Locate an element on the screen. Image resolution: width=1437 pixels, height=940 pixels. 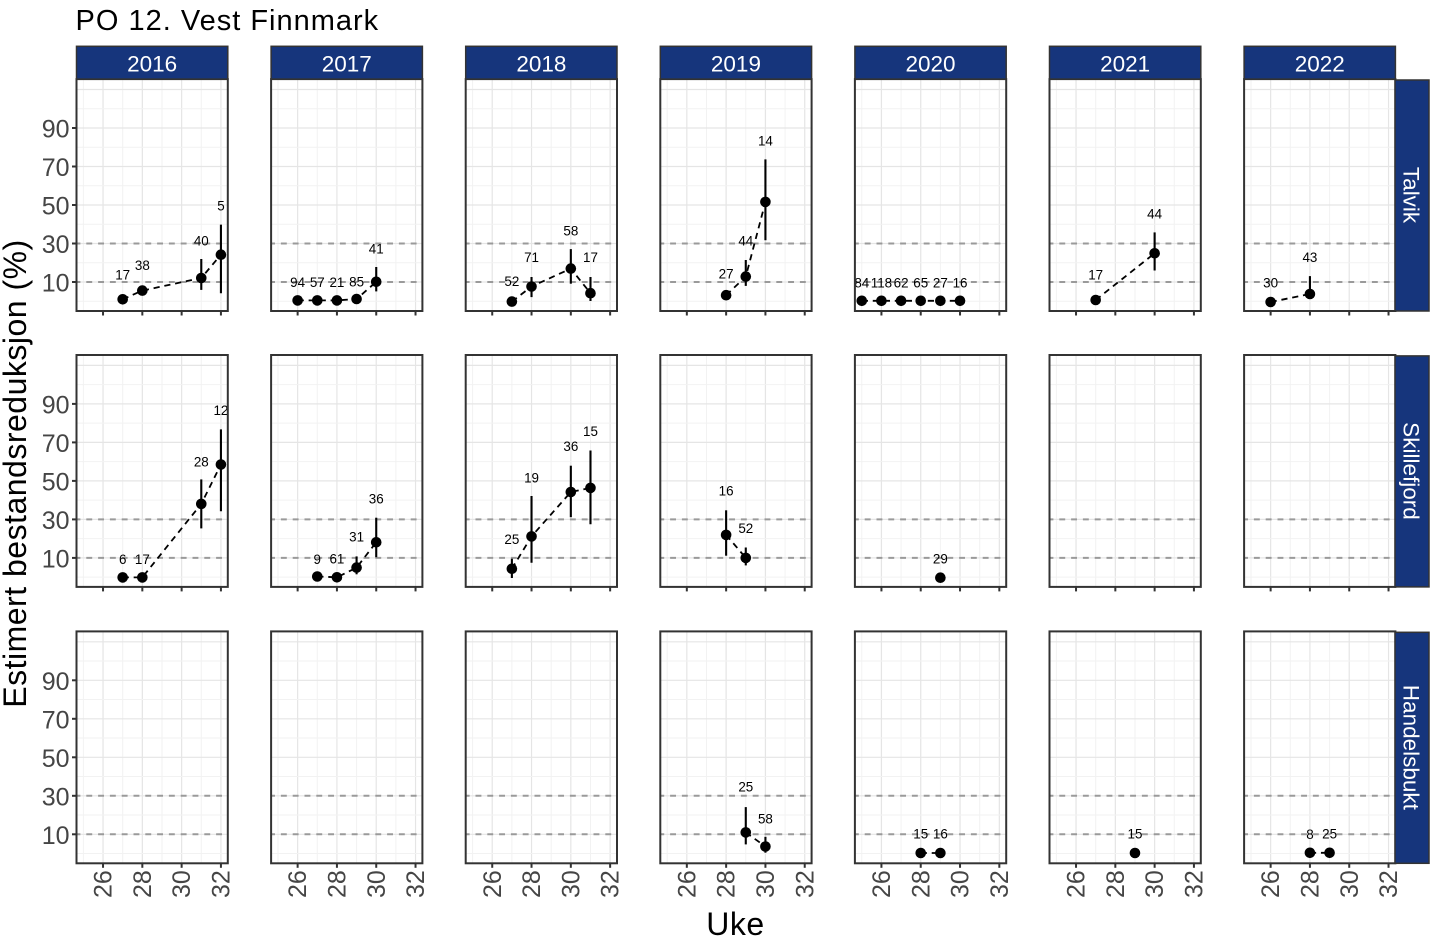
svg-text: 38 is located at coordinates (142, 265).